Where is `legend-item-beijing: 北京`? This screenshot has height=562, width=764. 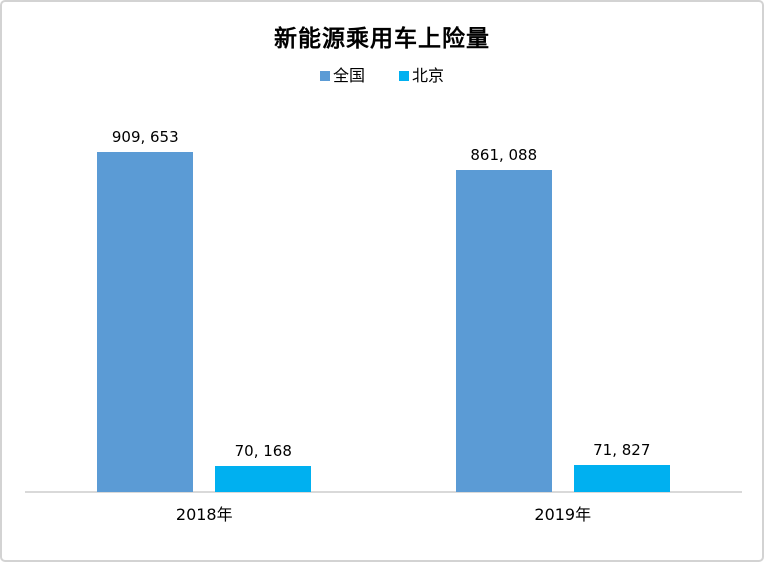 legend-item-beijing: 北京 is located at coordinates (421, 75).